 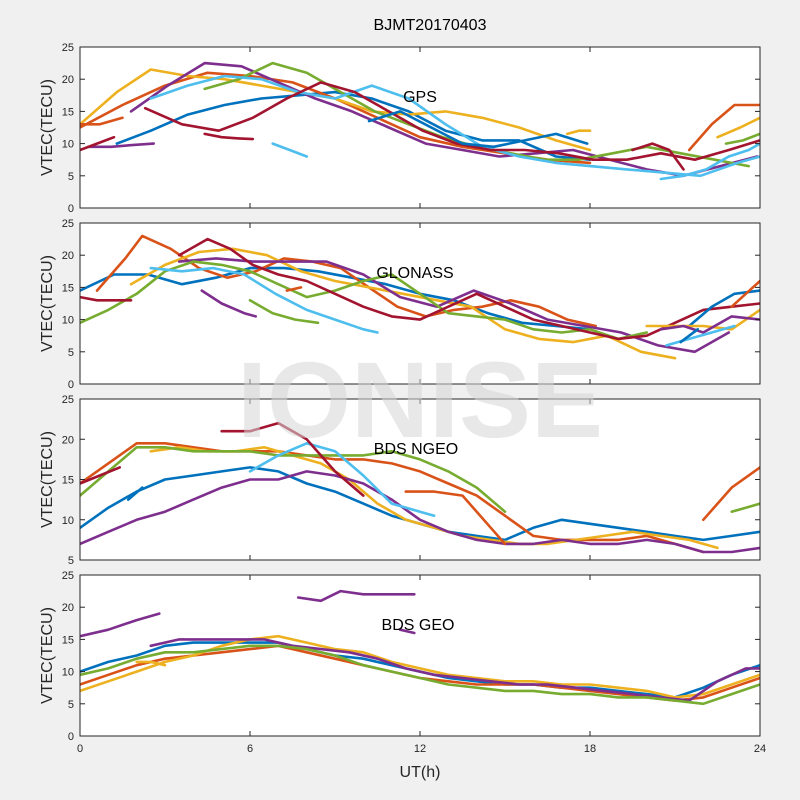 What do you see at coordinates (420, 399) in the screenshot?
I see `watermark: IONISE` at bounding box center [420, 399].